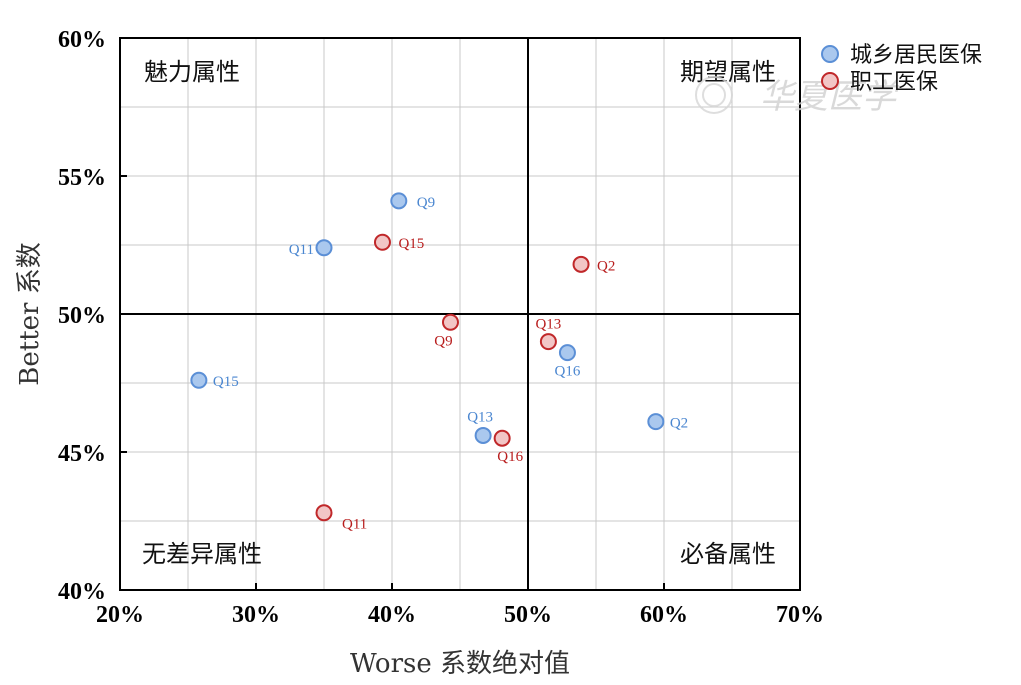  I want to click on quadrant-label-bottom-left: 无差异属性, so click(202, 554).